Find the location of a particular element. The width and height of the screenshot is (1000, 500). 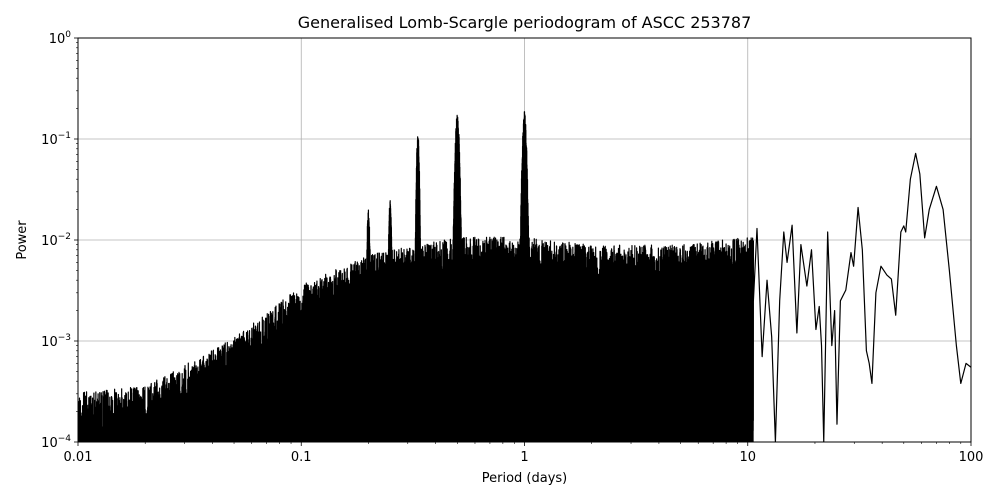

y-tick-label: 10⁻⁴ is located at coordinates (56, 442).